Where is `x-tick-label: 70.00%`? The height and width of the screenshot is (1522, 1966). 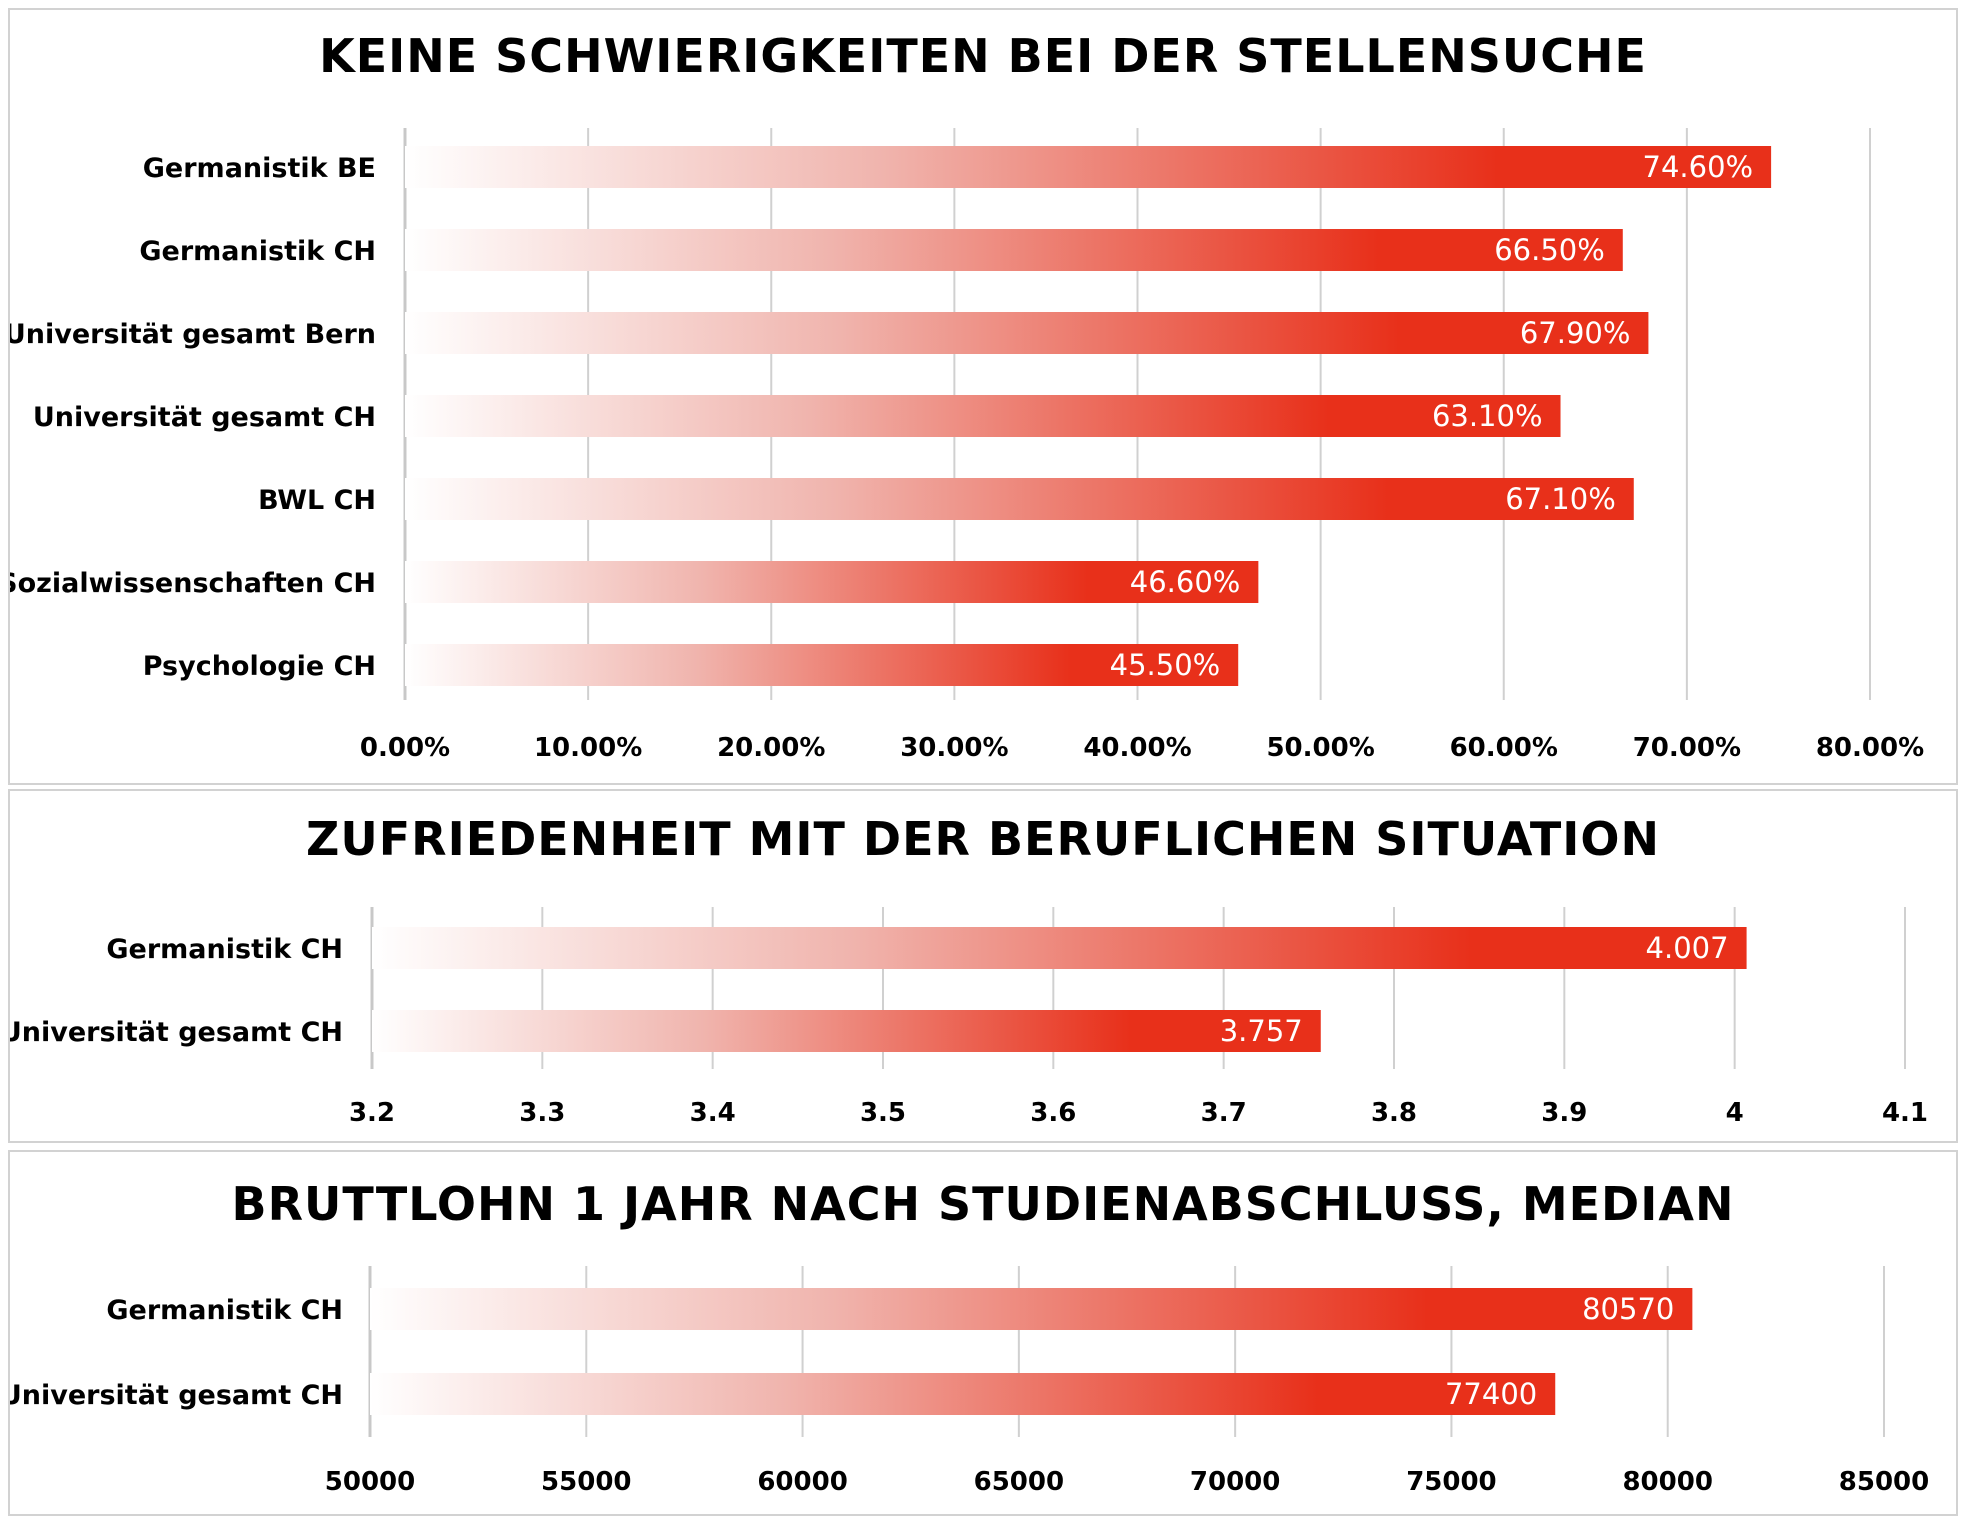
x-tick-label: 70.00% is located at coordinates (1687, 748).